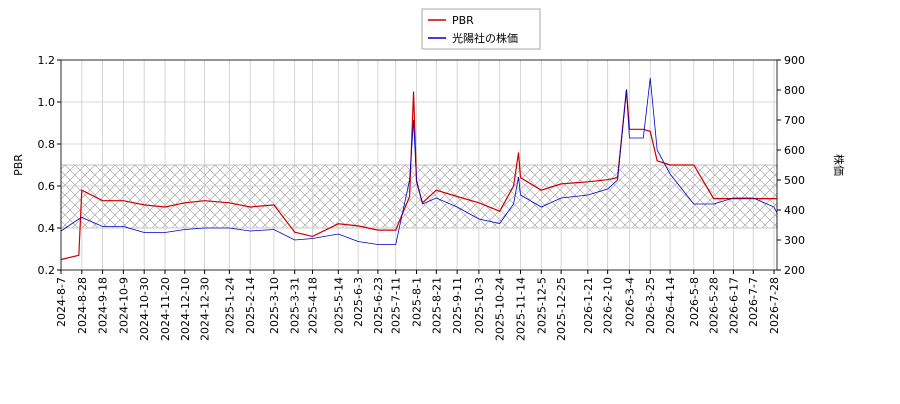 Image resolution: width=900 pixels, height=404 pixels. I want to click on x-tick-label: 2025-3-10, so click(274, 305).